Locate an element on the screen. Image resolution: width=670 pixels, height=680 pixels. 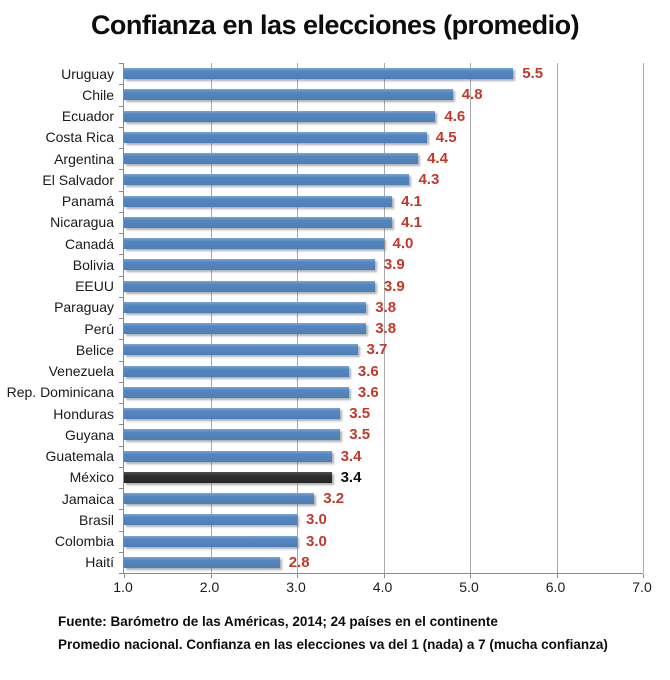
x-axis-tick-label: 4.0 is located at coordinates (382, 587).